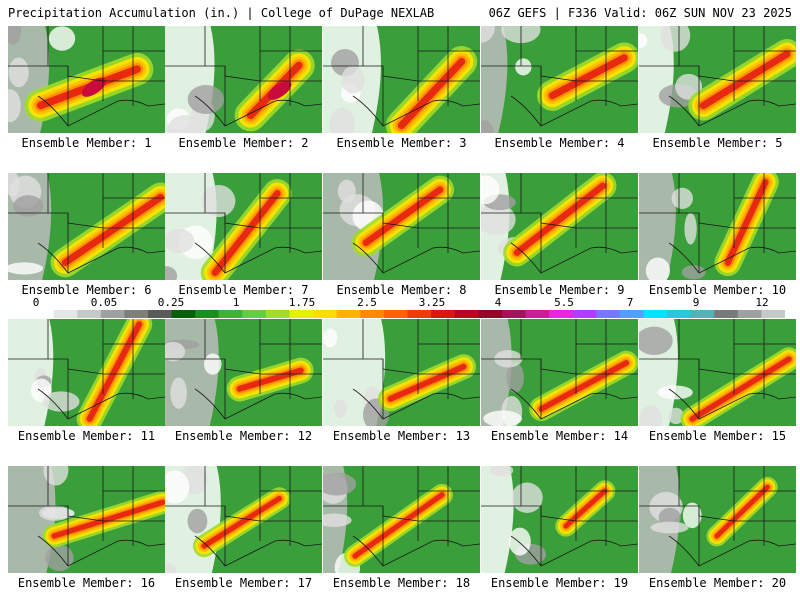  What do you see at coordinates (564, 302) in the screenshot?
I see `colorbar-tick-label: 5.5` at bounding box center [564, 302].